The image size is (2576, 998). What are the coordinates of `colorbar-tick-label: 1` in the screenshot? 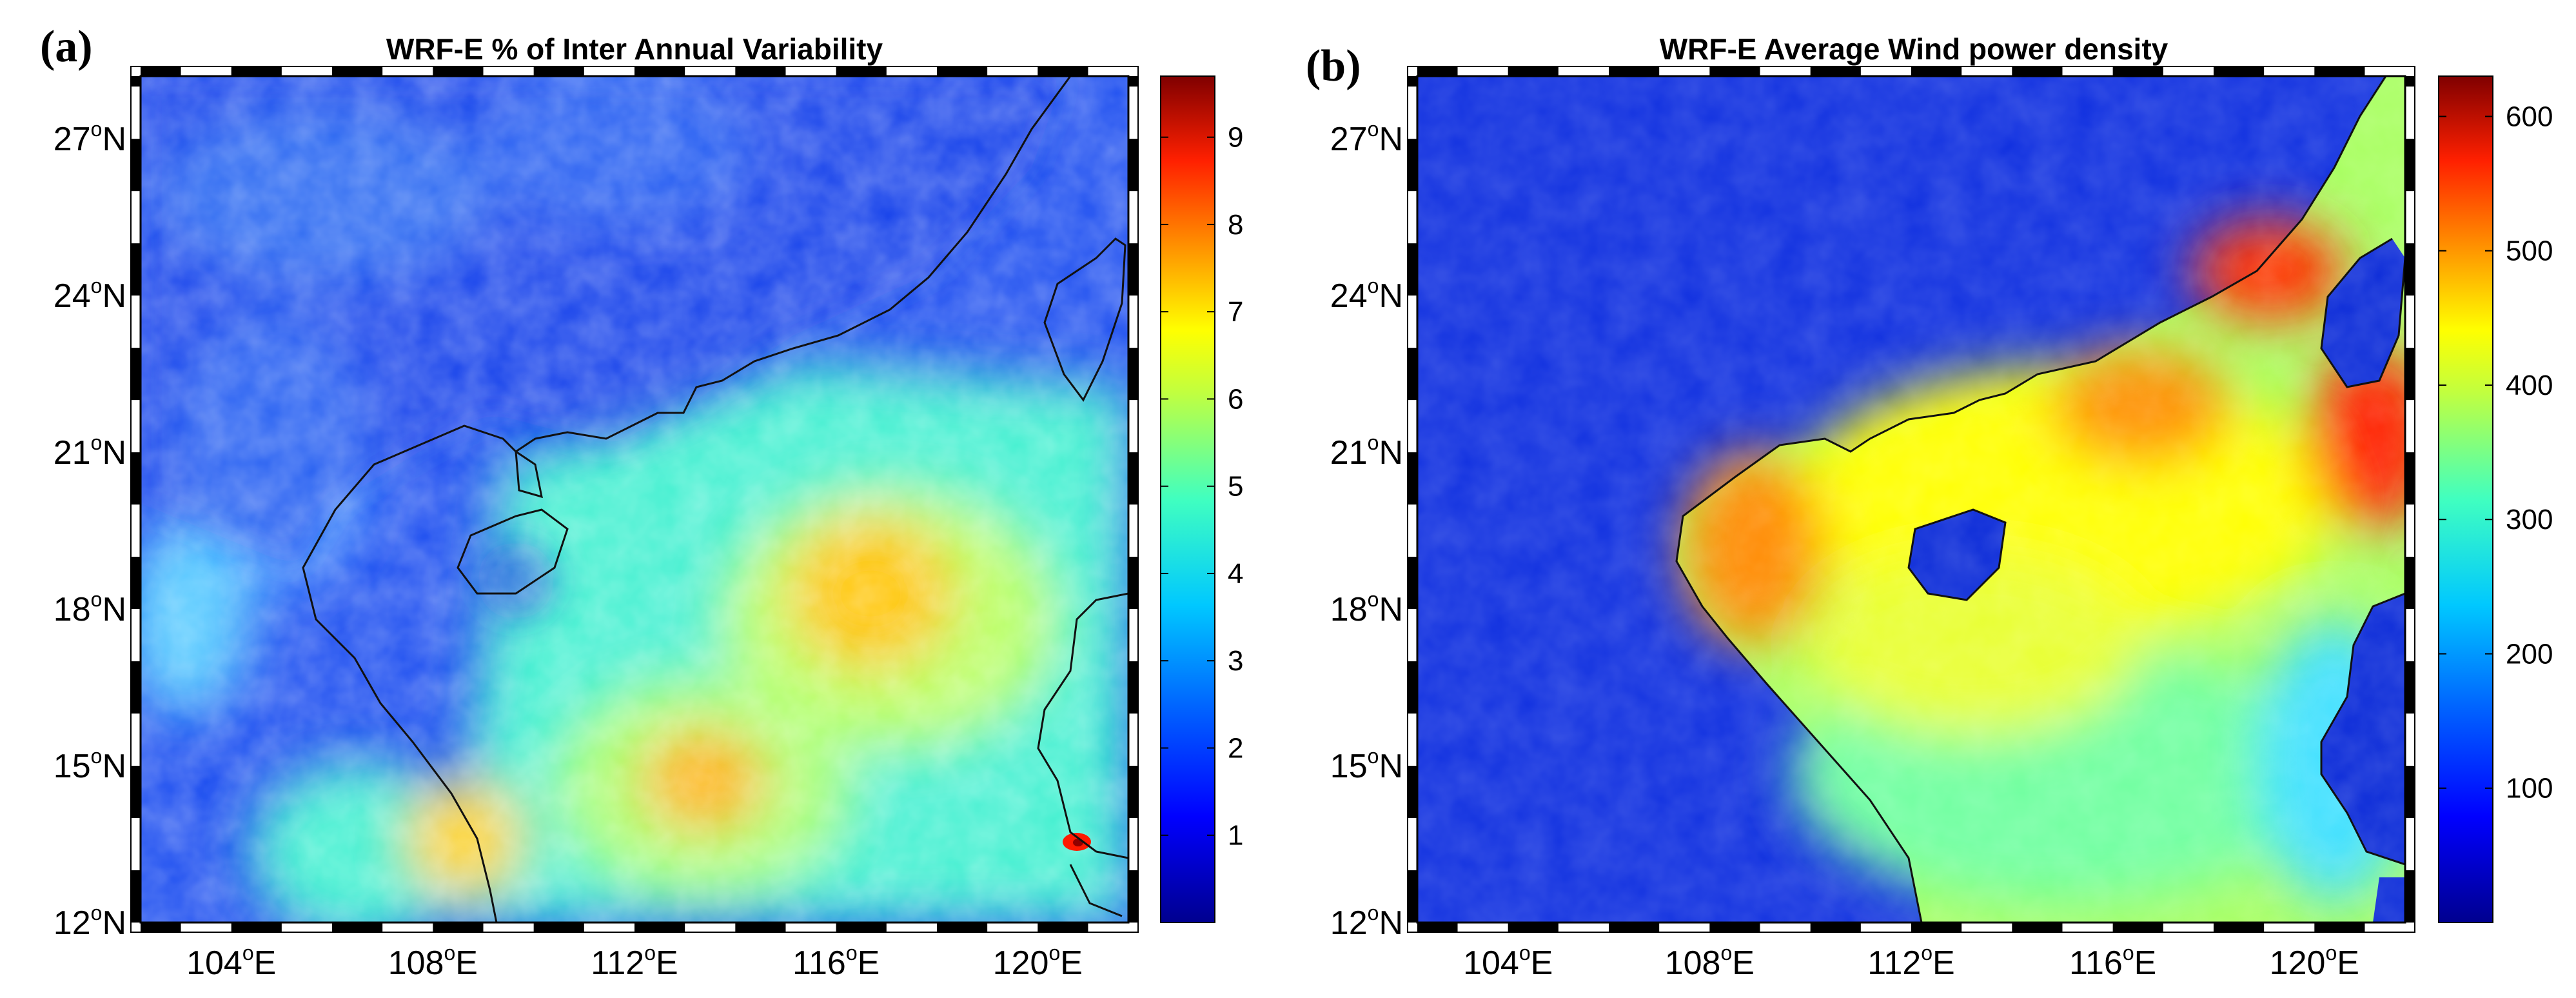 It's located at (1235, 836).